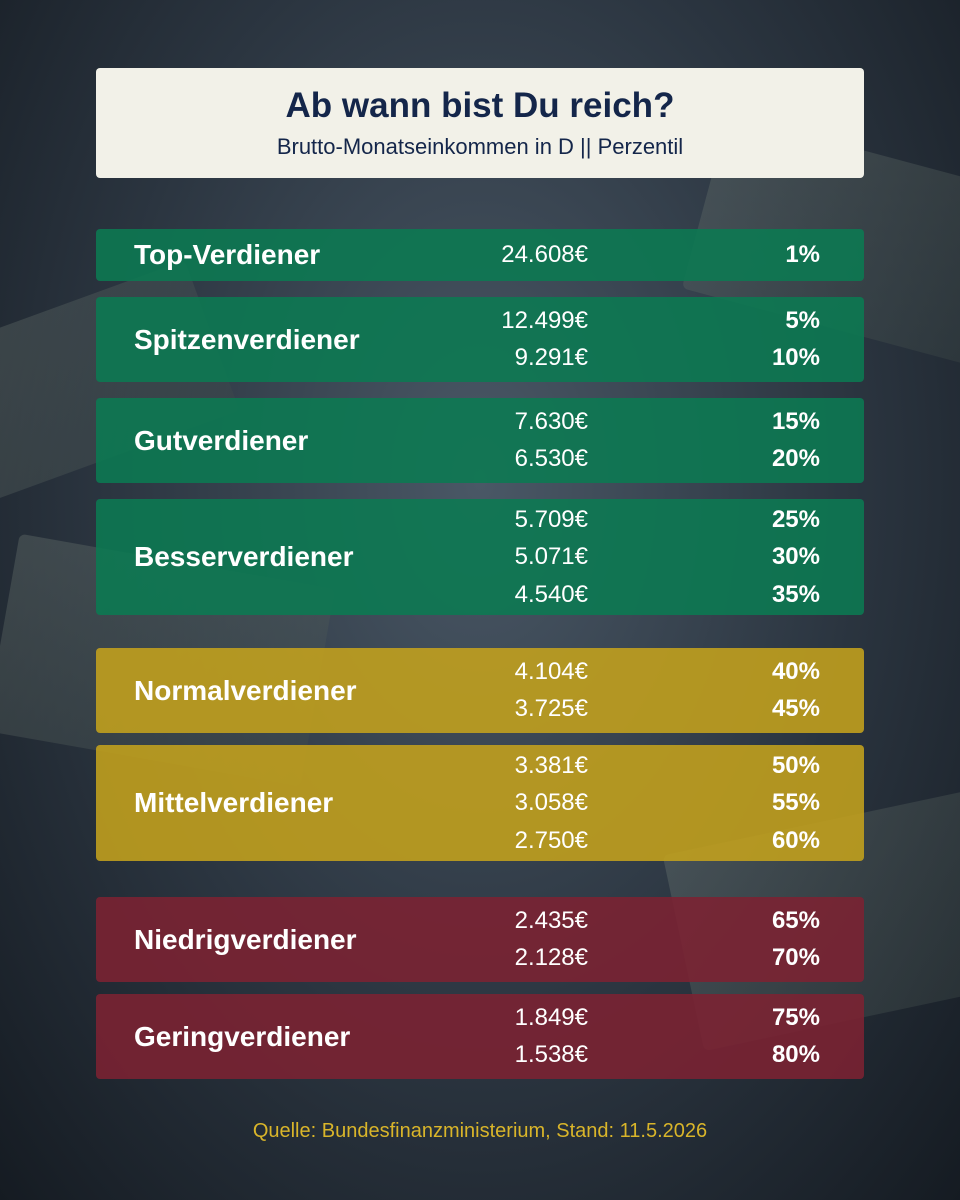 This screenshot has height=1200, width=960. What do you see at coordinates (551, 1055) in the screenshot?
I see `income: 1.538€` at bounding box center [551, 1055].